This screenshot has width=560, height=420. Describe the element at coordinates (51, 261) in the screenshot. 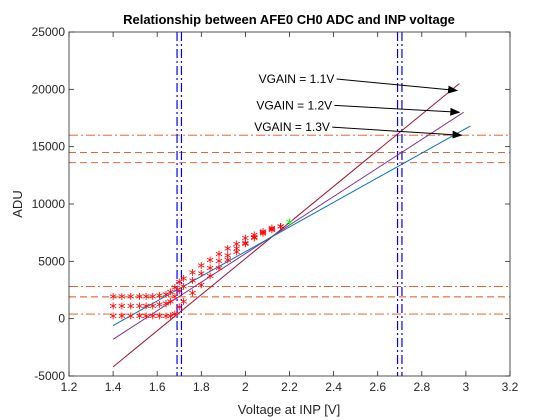

I see `y-tick-label-2: 5000` at that location.